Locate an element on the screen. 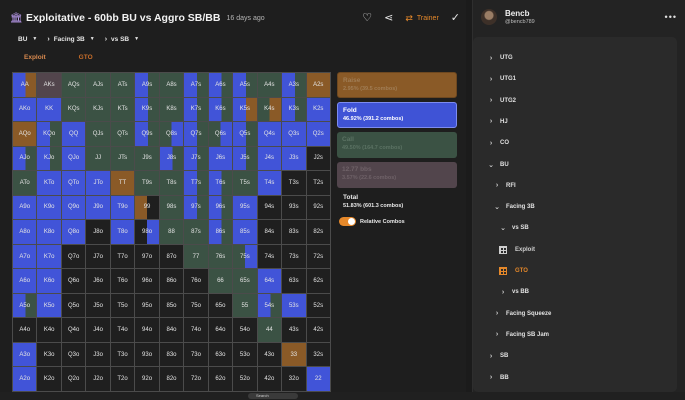  hand-cell: 72o is located at coordinates (196, 379).